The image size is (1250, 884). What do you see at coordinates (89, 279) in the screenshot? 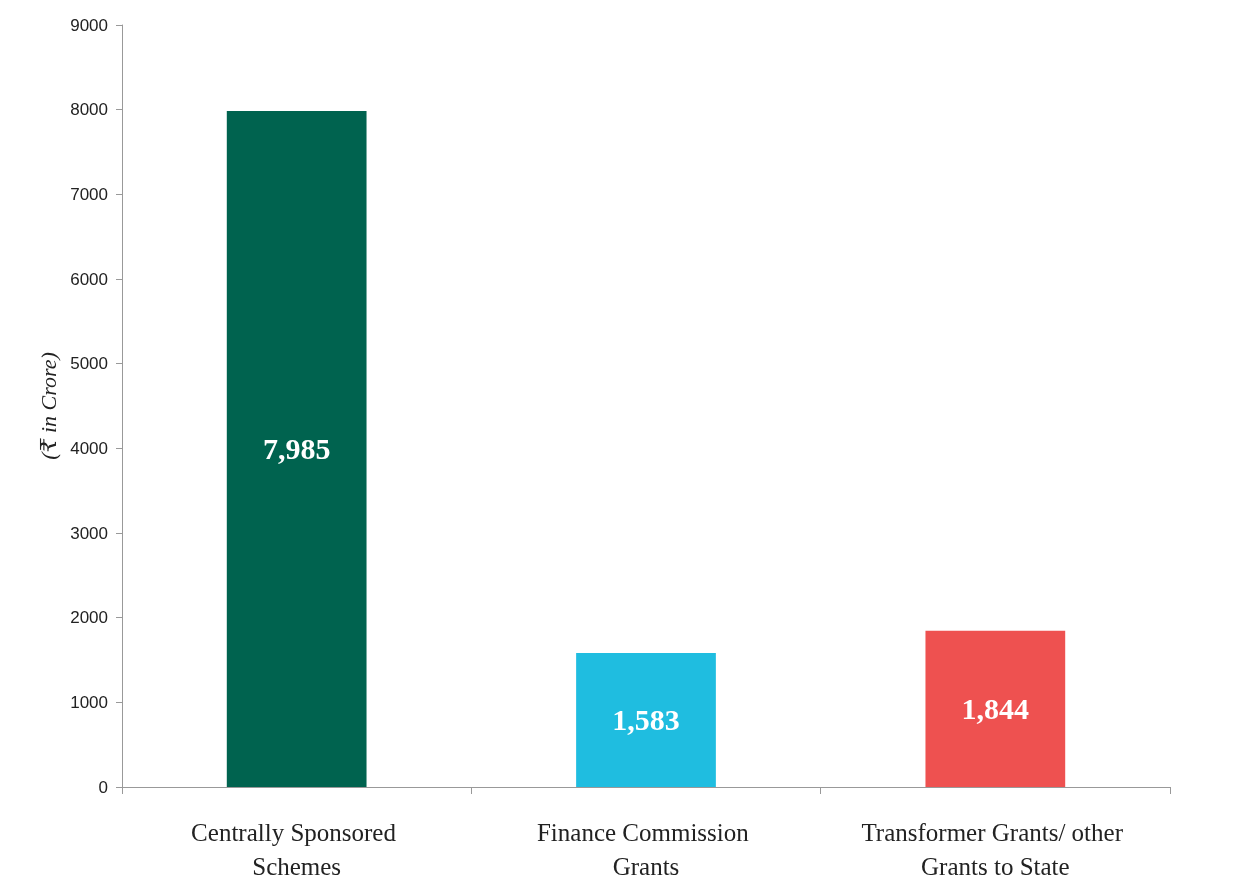
I see `y-tick-label: 6000` at bounding box center [89, 279].